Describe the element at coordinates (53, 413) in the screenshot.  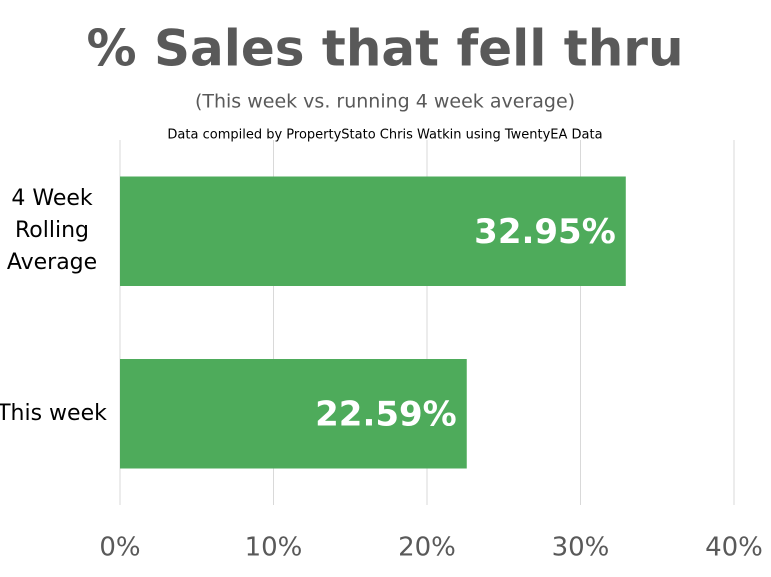
I see `y-tick-label: This week` at that location.